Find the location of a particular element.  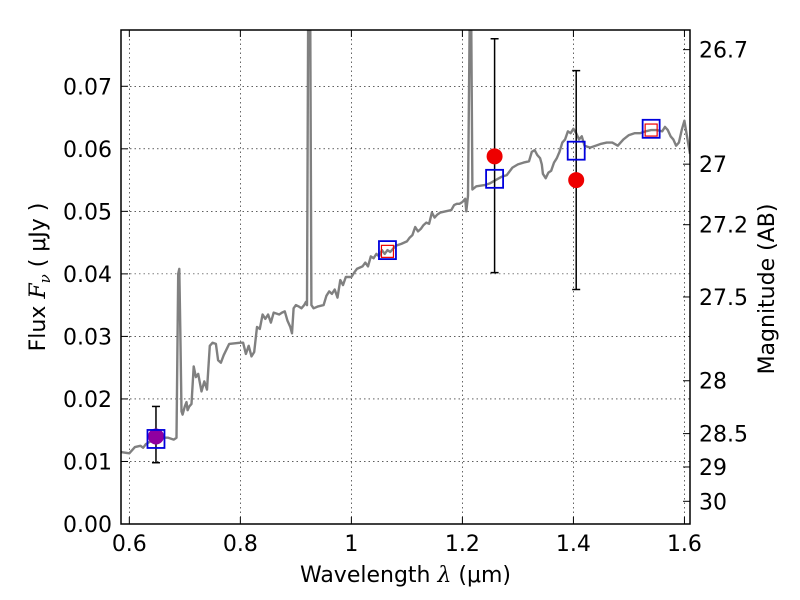

x-tick-label: 1 is located at coordinates (351, 544).